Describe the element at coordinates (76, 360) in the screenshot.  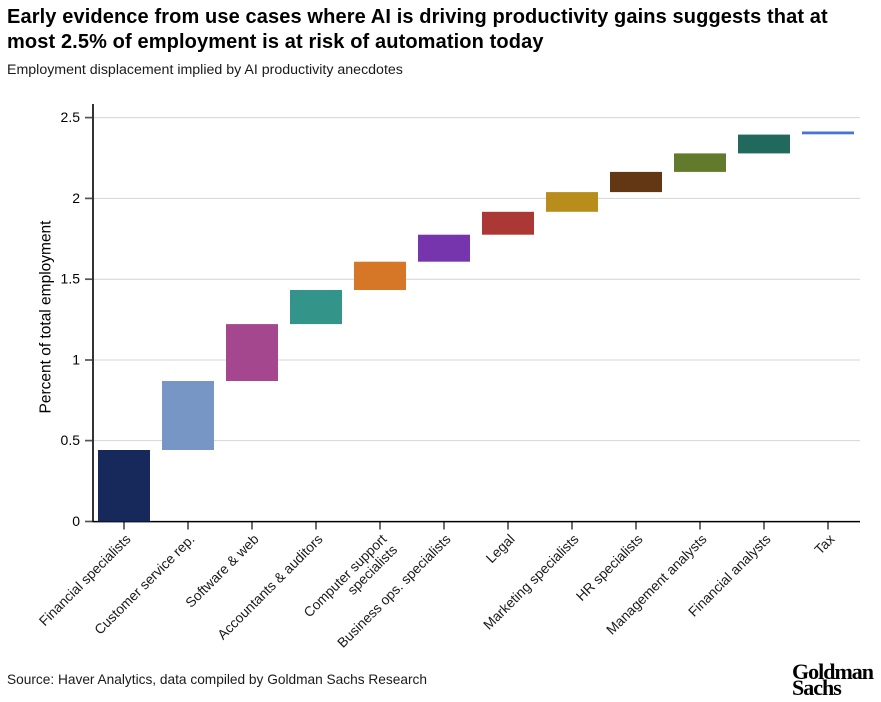
I see `svg-text: 1` at that location.